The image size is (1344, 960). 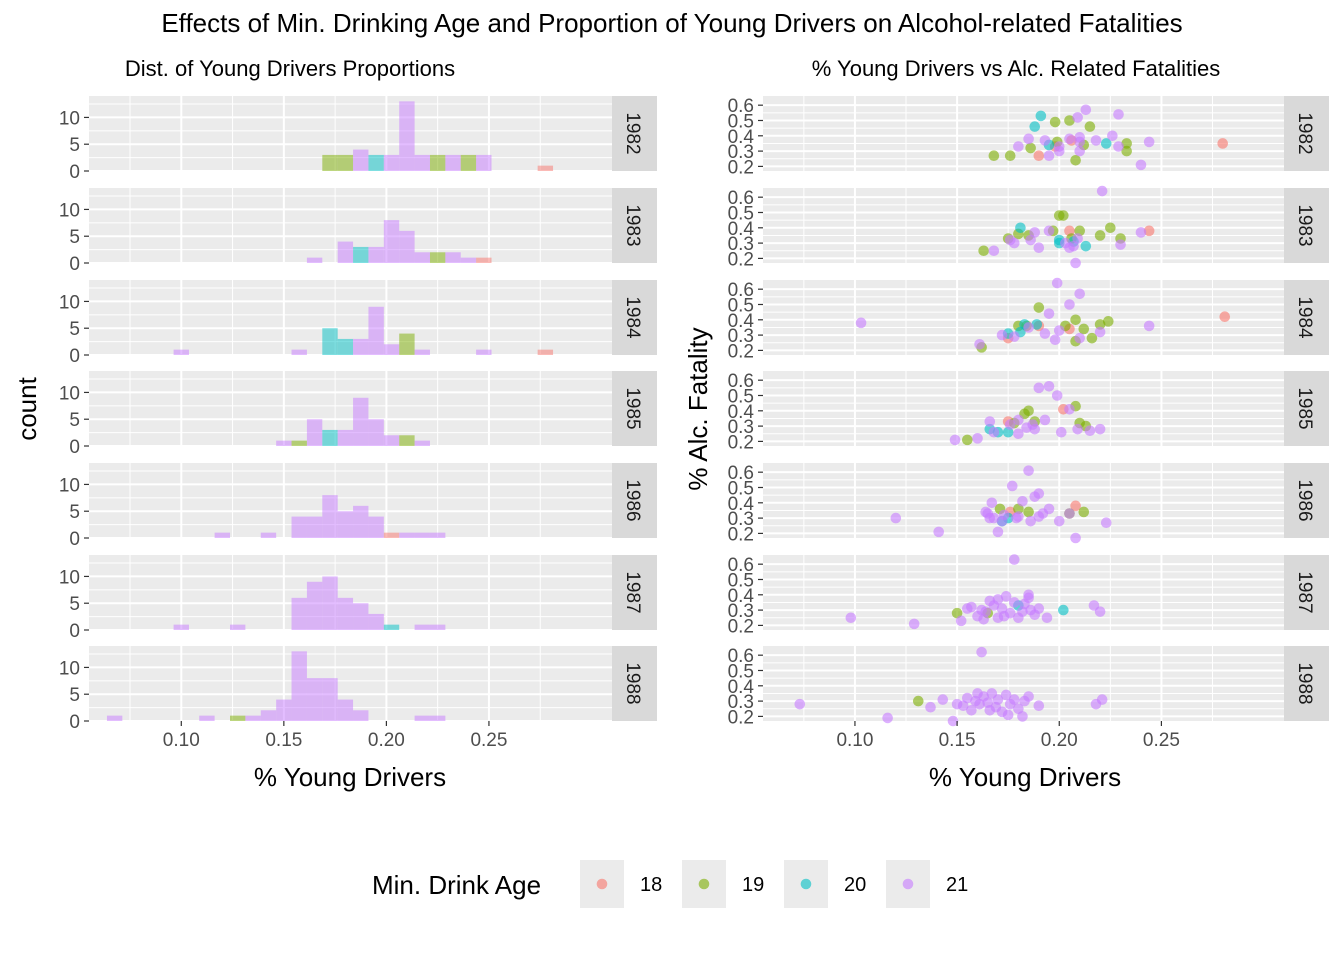 I want to click on scatter-panel-1984: 0.20.30.40.50.6 1984, so click(x=1028, y=319).